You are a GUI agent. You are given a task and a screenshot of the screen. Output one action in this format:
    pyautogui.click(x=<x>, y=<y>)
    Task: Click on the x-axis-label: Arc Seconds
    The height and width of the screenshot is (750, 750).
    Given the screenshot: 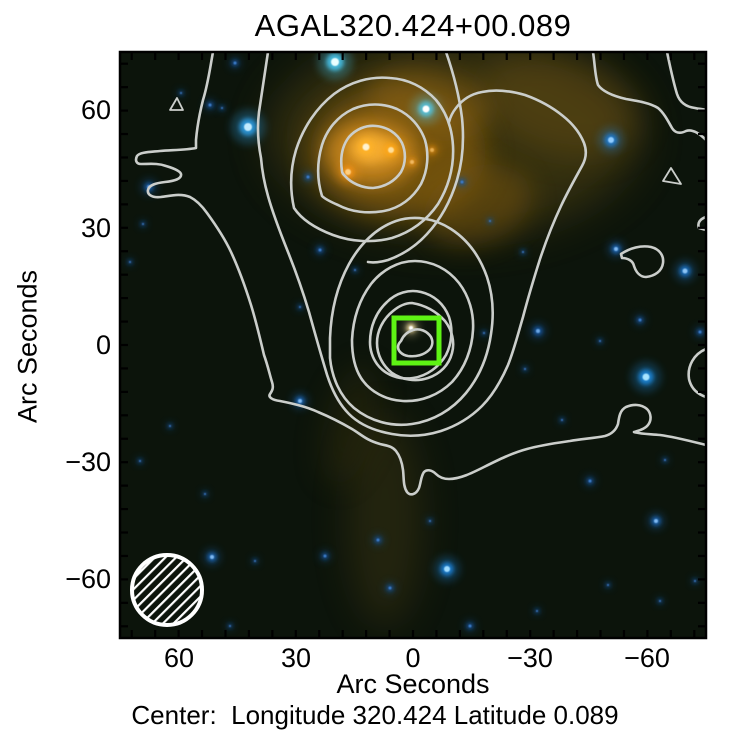 What is the action you would take?
    pyautogui.click(x=413, y=684)
    